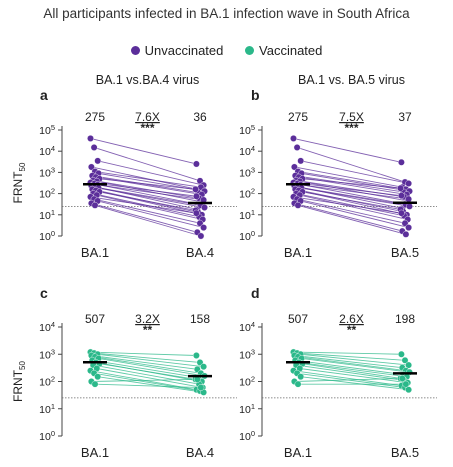 The image size is (453, 467). What do you see at coordinates (351, 80) in the screenshot?
I see `panel-title: BA.1 vs. BA.5 virus` at bounding box center [351, 80].